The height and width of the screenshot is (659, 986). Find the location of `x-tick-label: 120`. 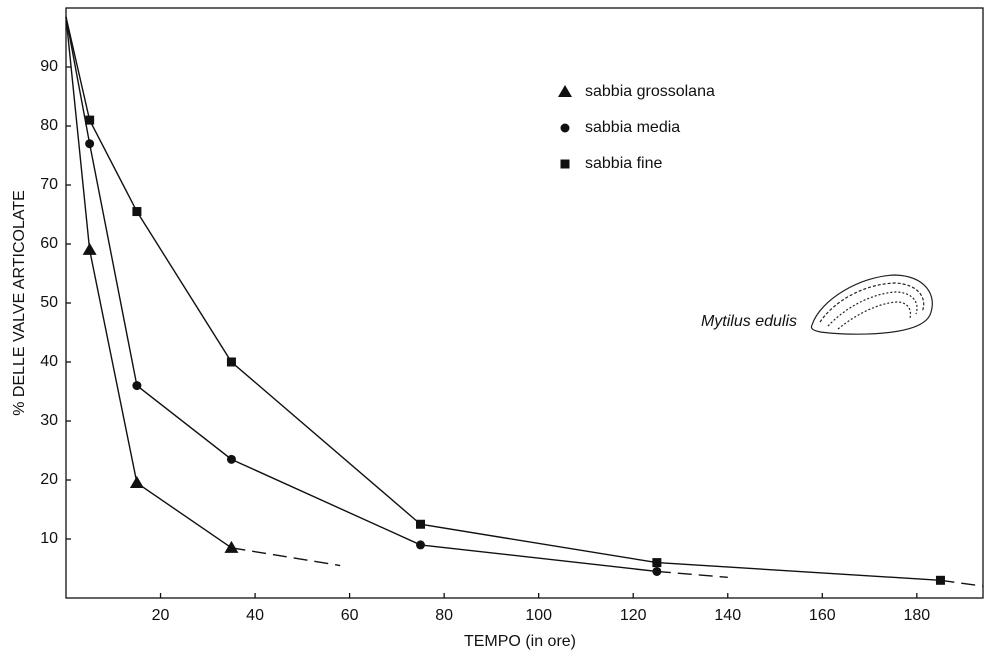

x-tick-label: 120 is located at coordinates (633, 615).